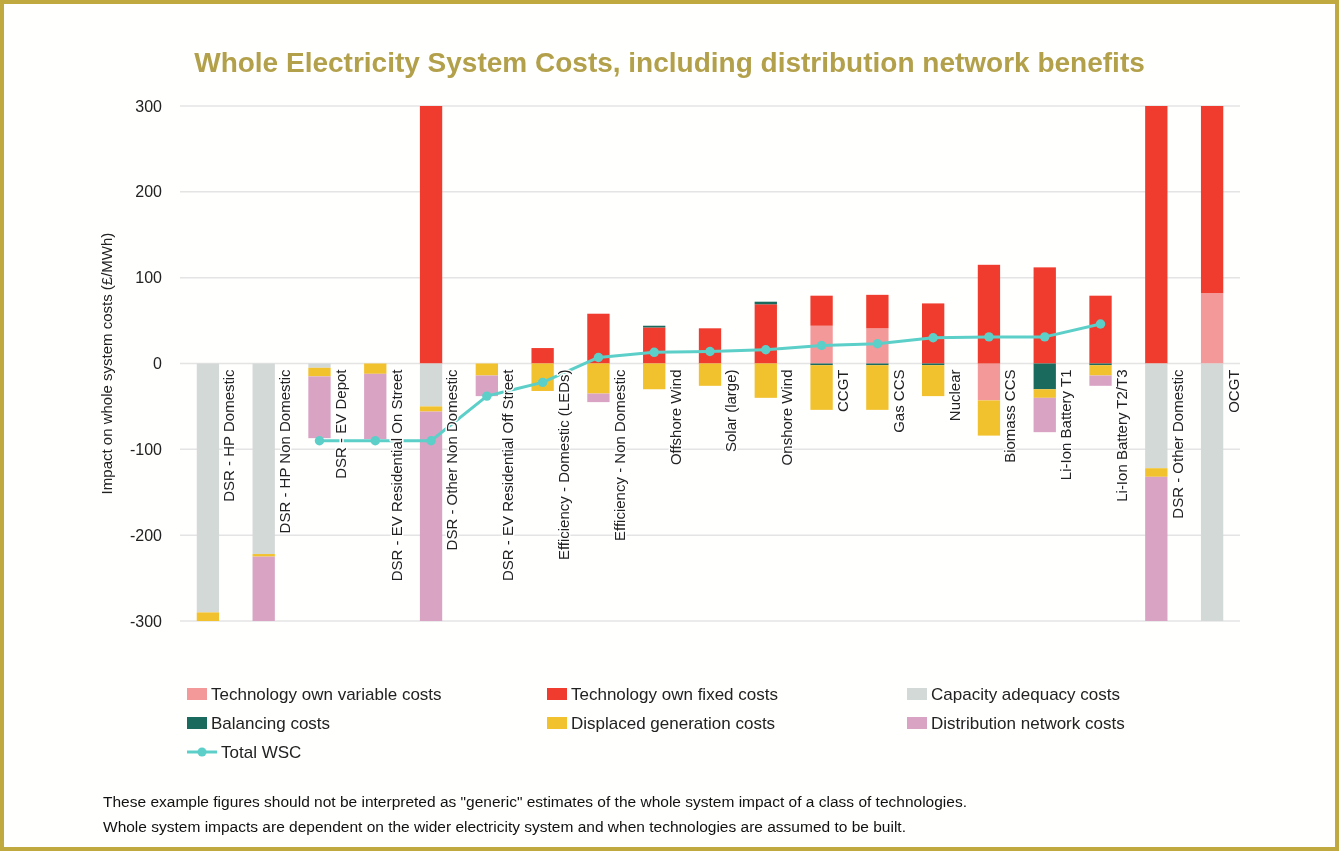 Image resolution: width=1339 pixels, height=851 pixels. I want to click on y-tick-label: 0, so click(158, 364).